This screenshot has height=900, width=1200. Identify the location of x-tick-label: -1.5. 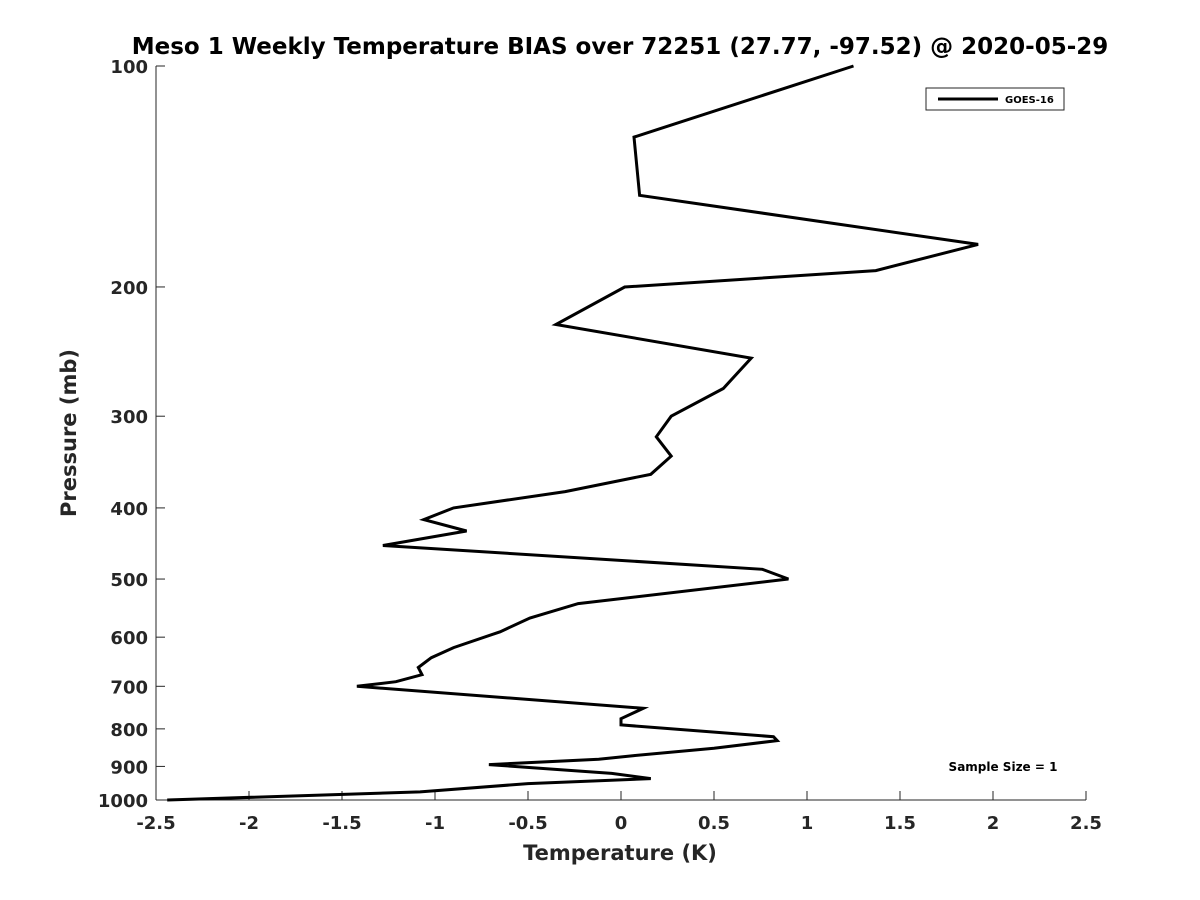
(341, 823).